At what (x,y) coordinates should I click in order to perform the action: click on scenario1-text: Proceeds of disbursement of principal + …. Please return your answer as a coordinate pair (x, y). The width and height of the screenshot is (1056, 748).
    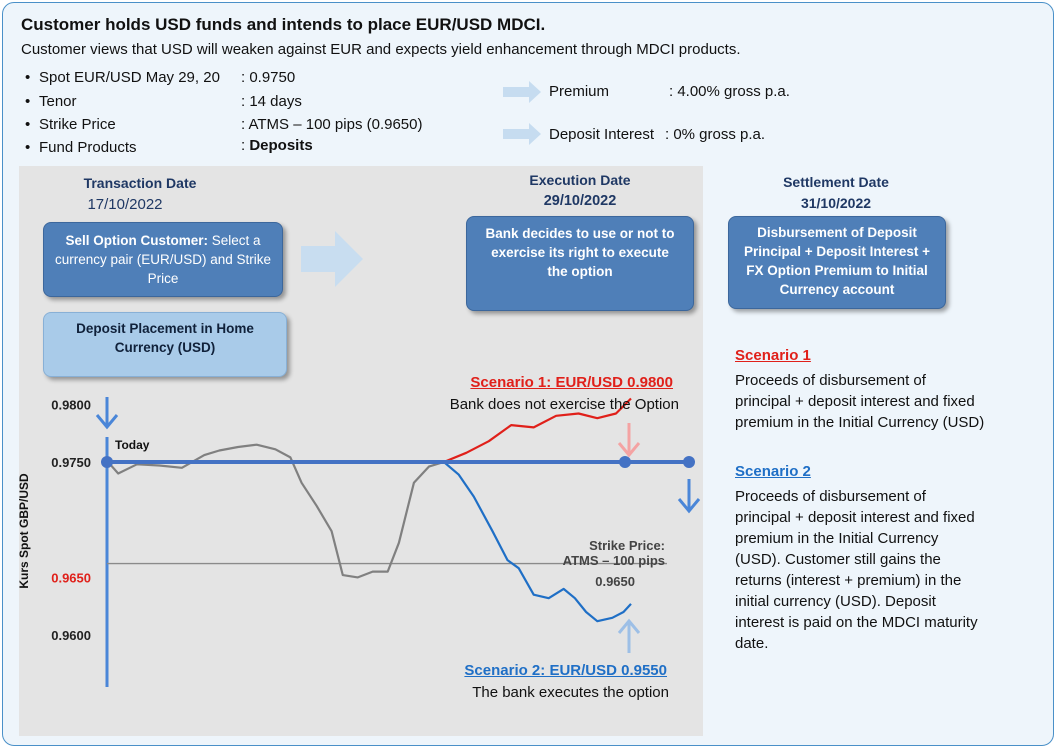
    Looking at the image, I should click on (860, 401).